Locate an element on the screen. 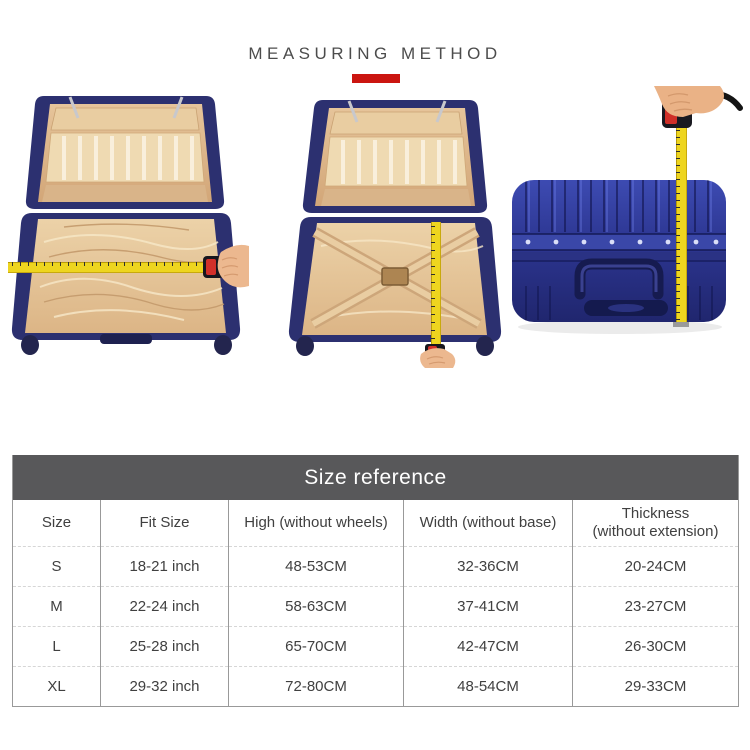  cell-high: 58-63CM is located at coordinates (316, 606).